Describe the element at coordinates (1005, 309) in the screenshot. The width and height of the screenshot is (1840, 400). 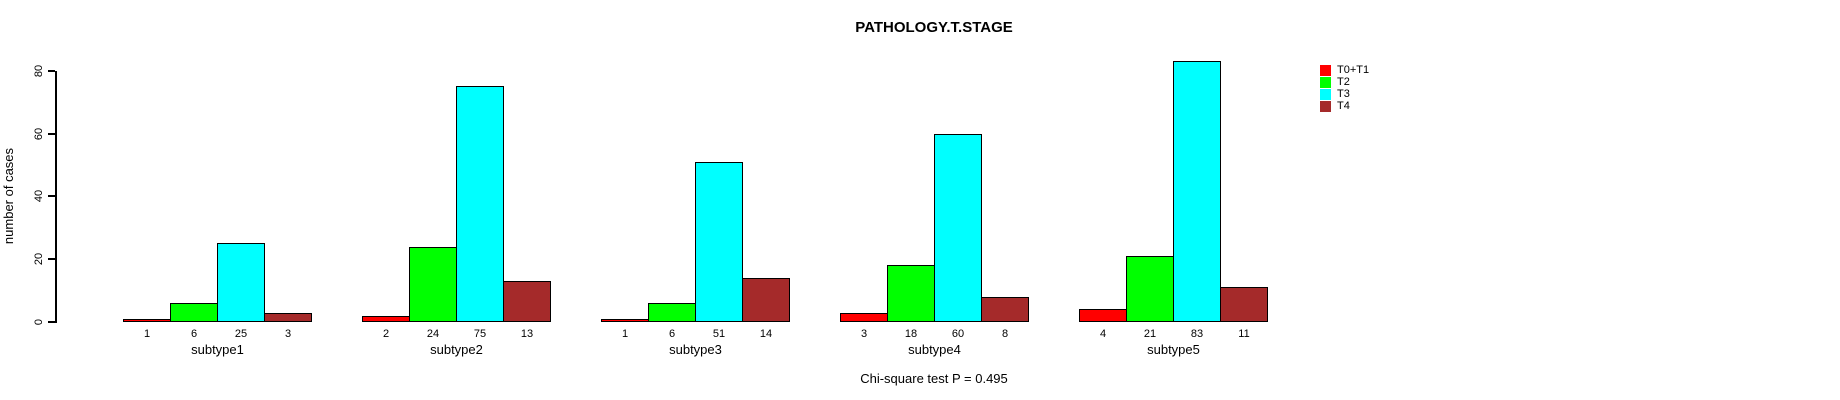
I see `bar-subtype4-T4` at that location.